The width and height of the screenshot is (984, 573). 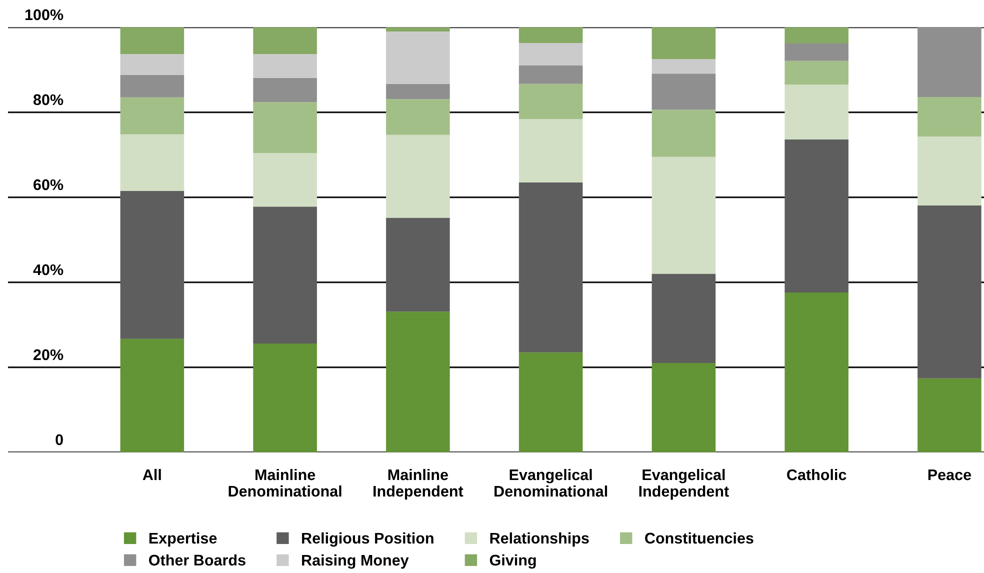 I want to click on legend-label: Expertise, so click(x=183, y=539).